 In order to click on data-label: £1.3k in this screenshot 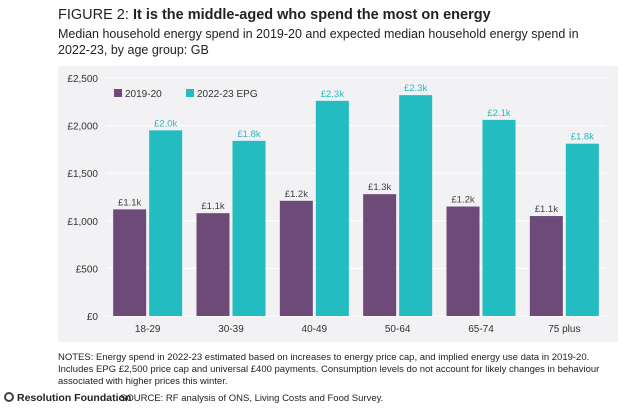, I will do `click(379, 187)`.